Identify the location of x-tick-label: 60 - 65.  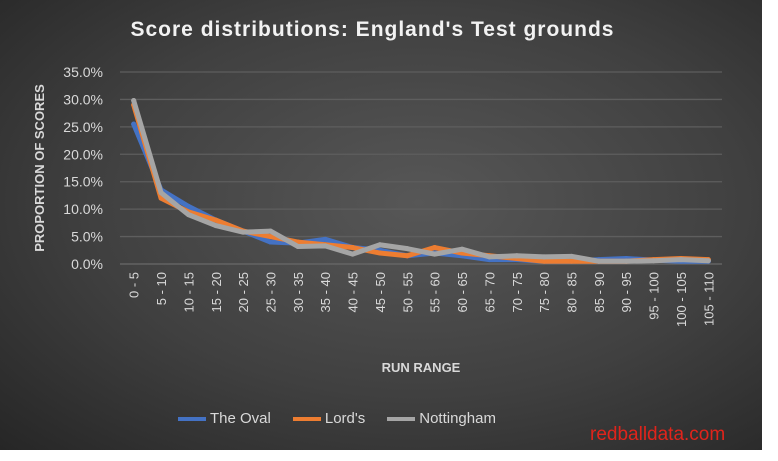
(462, 292).